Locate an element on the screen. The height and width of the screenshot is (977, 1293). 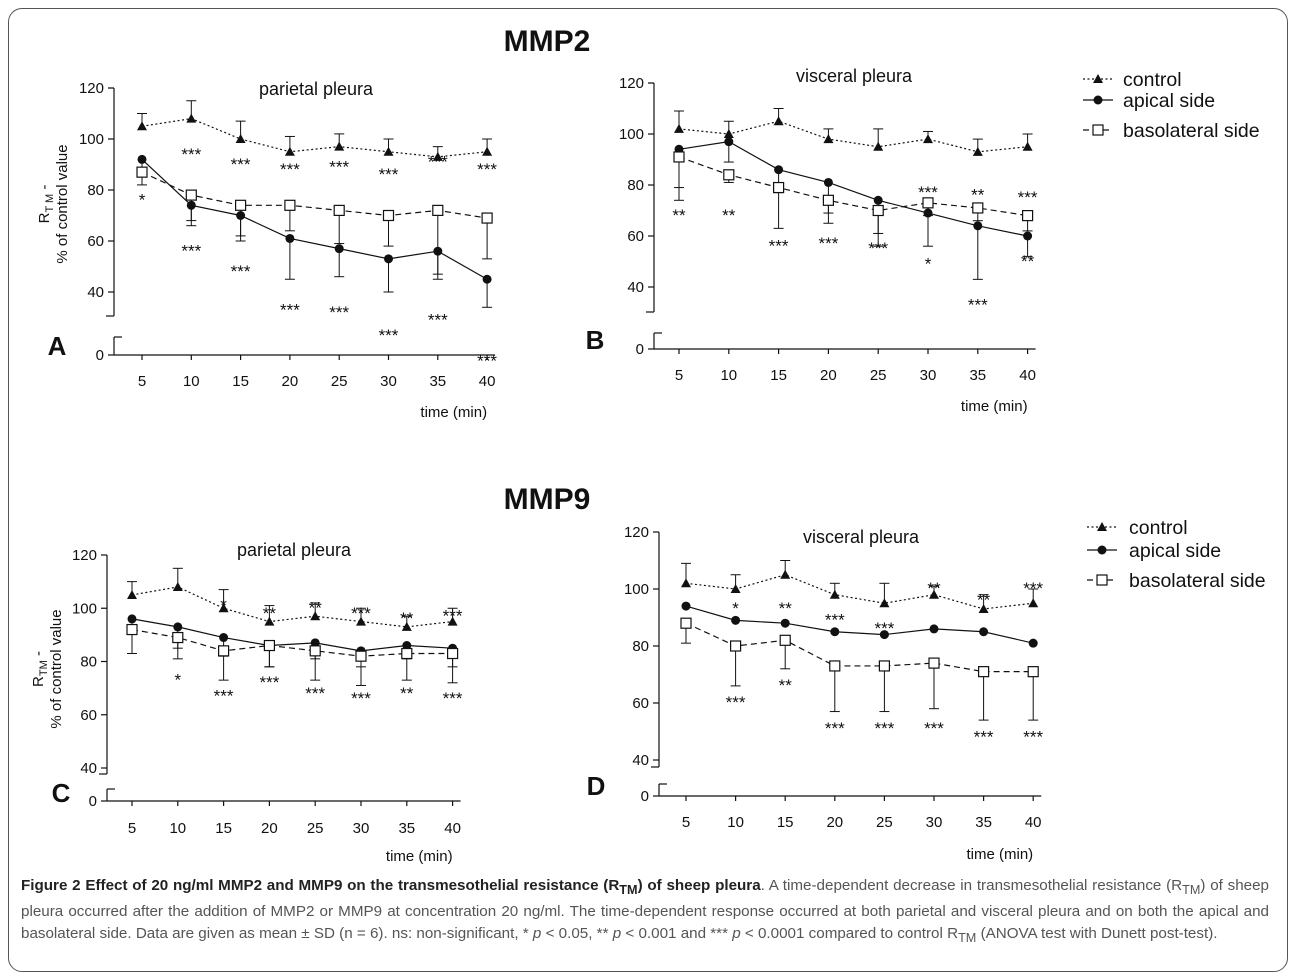
y-axis-label: RTM -% of control value is located at coordinates (47, 668).